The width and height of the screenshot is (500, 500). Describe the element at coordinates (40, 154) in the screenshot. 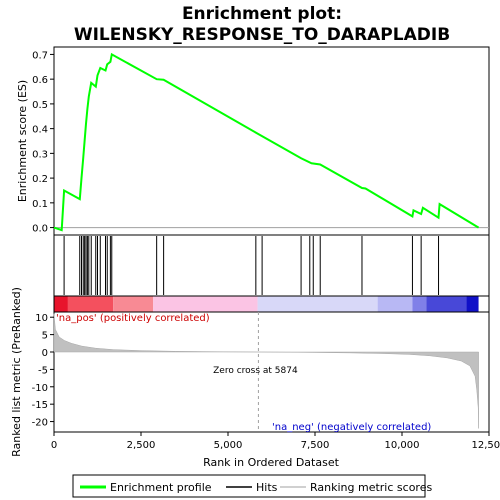

I see `es-y-tick-label: 0.3` at that location.